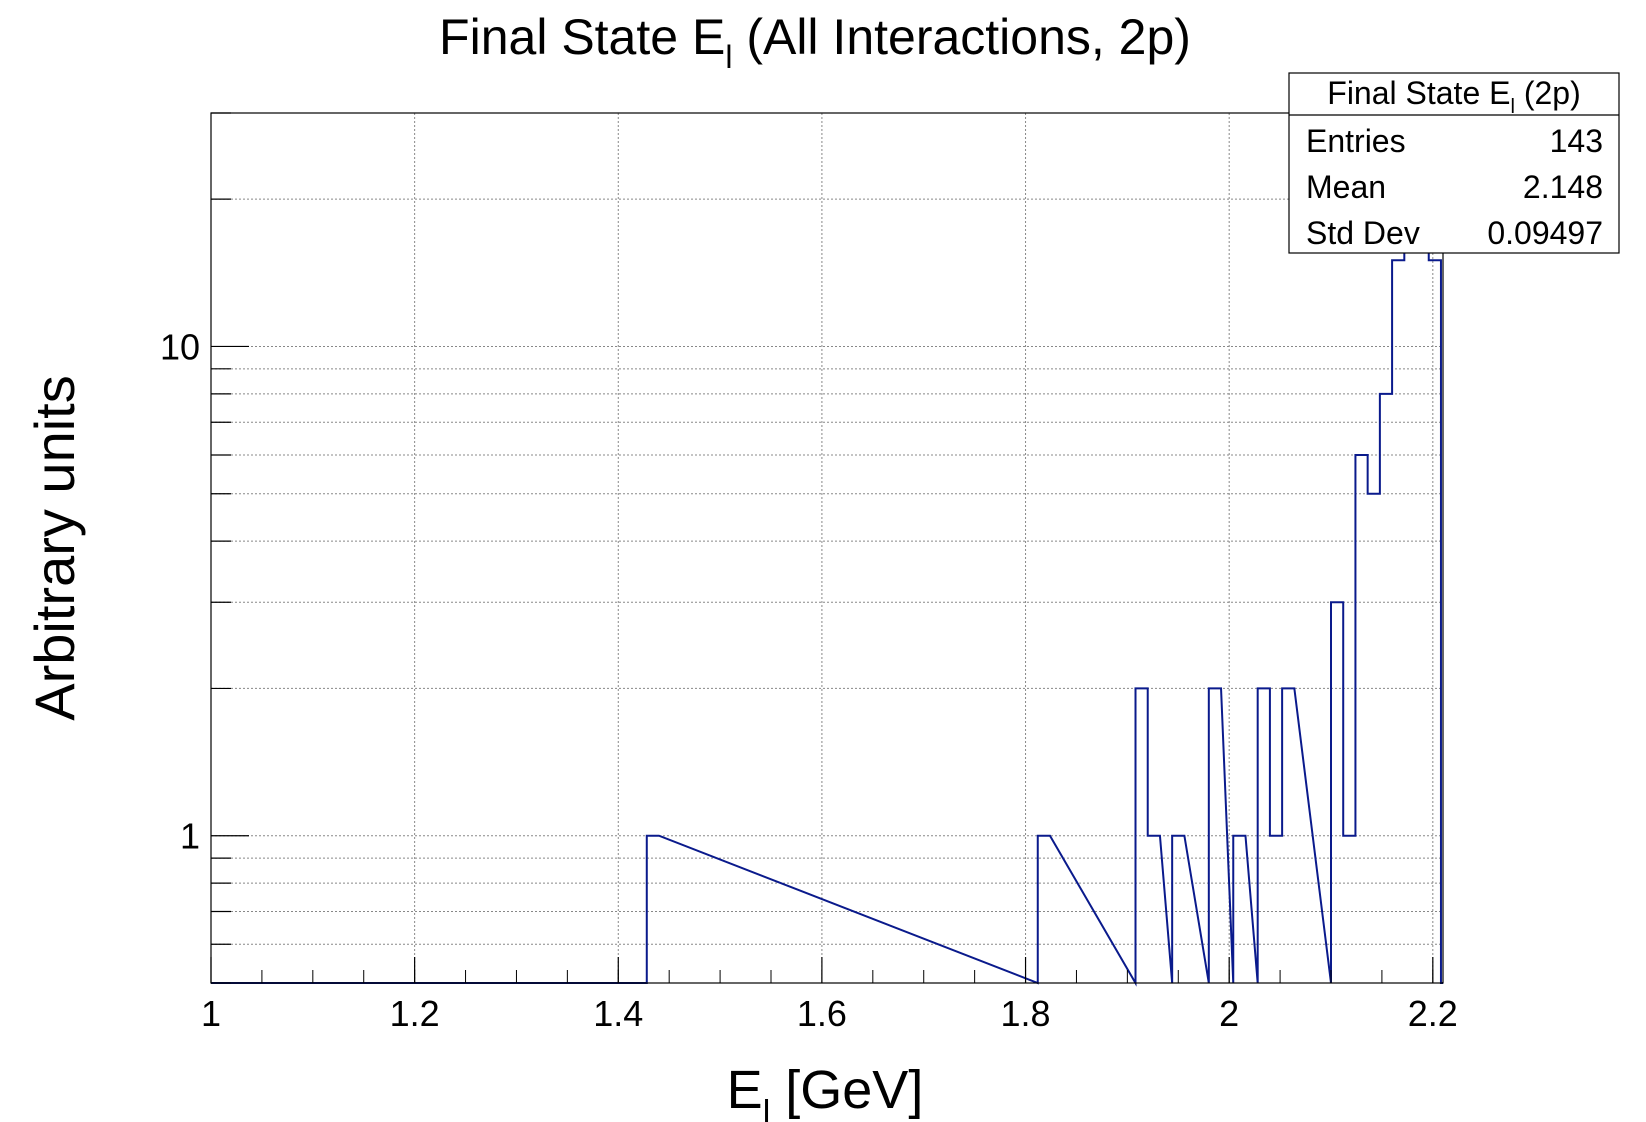 Image resolution: width=1646 pixels, height=1122 pixels. What do you see at coordinates (190, 836) in the screenshot?
I see `y-tick-label: 1` at bounding box center [190, 836].